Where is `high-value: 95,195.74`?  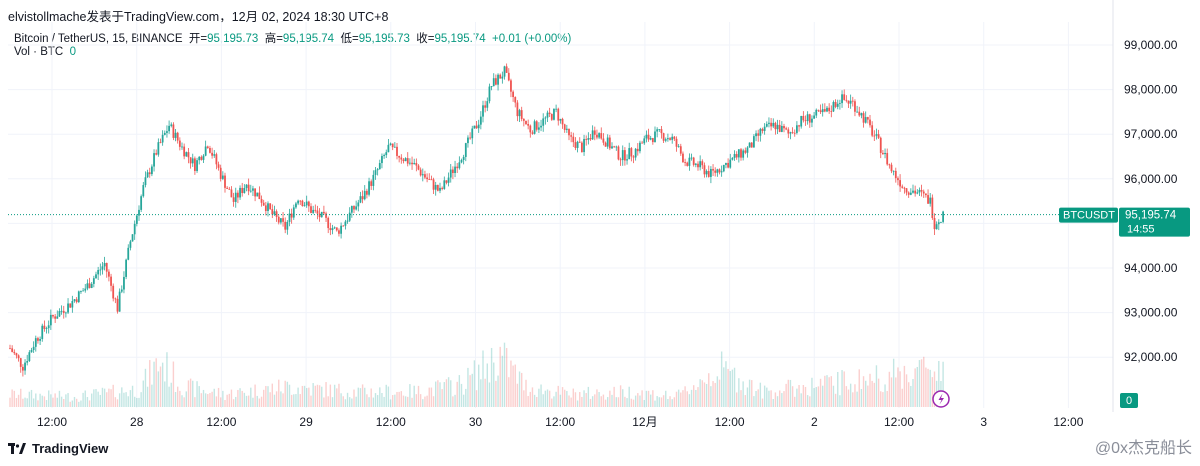 high-value: 95,195.74 is located at coordinates (308, 39).